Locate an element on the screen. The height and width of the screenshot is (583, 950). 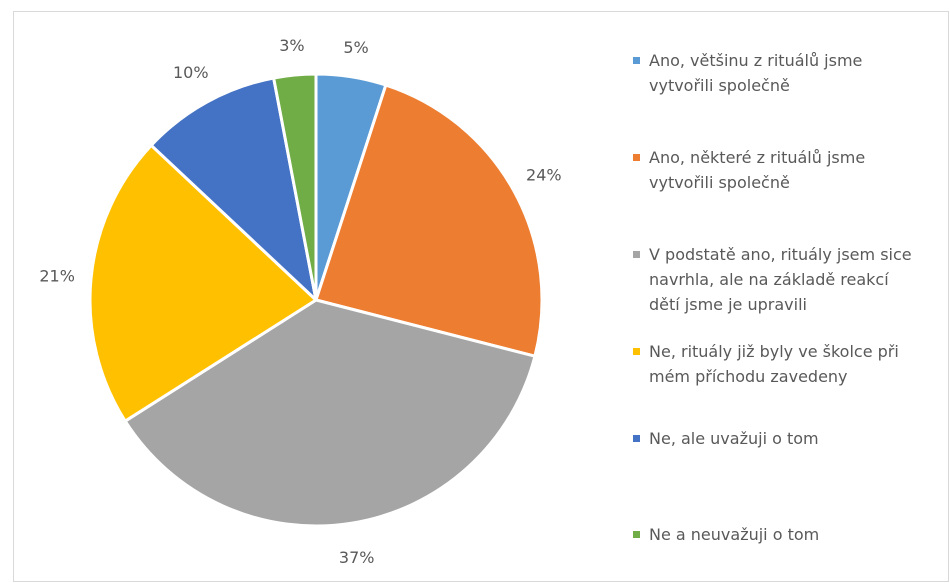
data-label: 10% is located at coordinates (191, 72).